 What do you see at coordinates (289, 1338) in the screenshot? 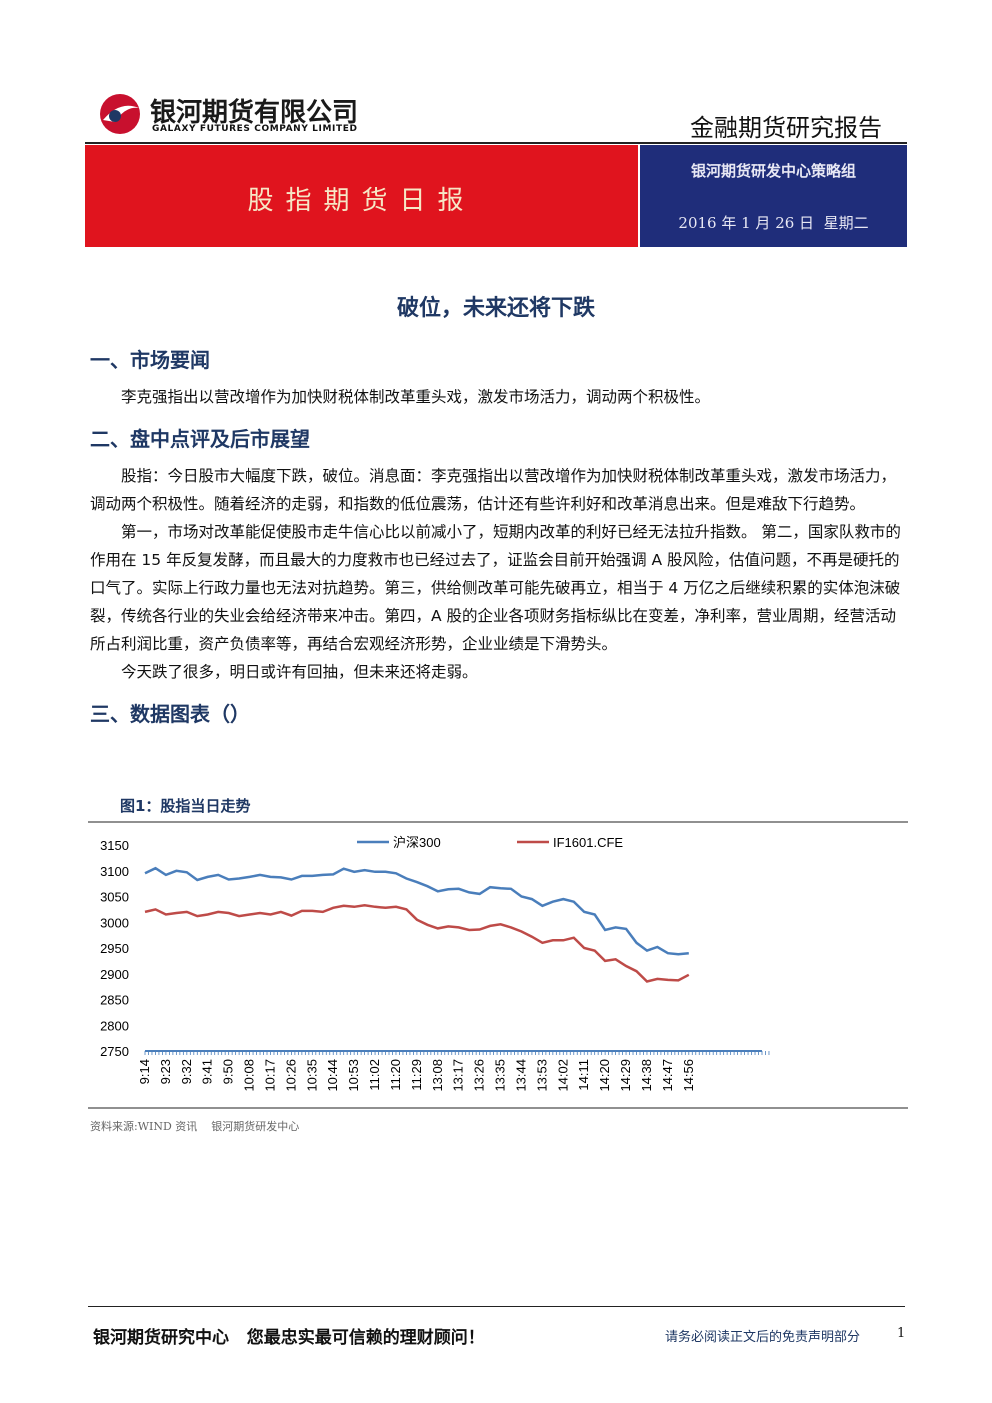
I see `footer-slogan: 银河期货研究中心 您最忠实最可信赖的理财顾问！` at bounding box center [289, 1338].